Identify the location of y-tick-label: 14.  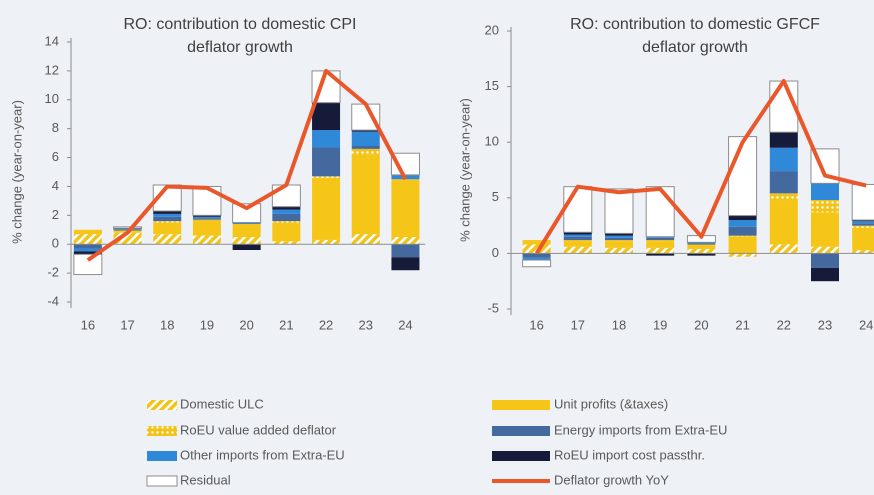
(52, 40).